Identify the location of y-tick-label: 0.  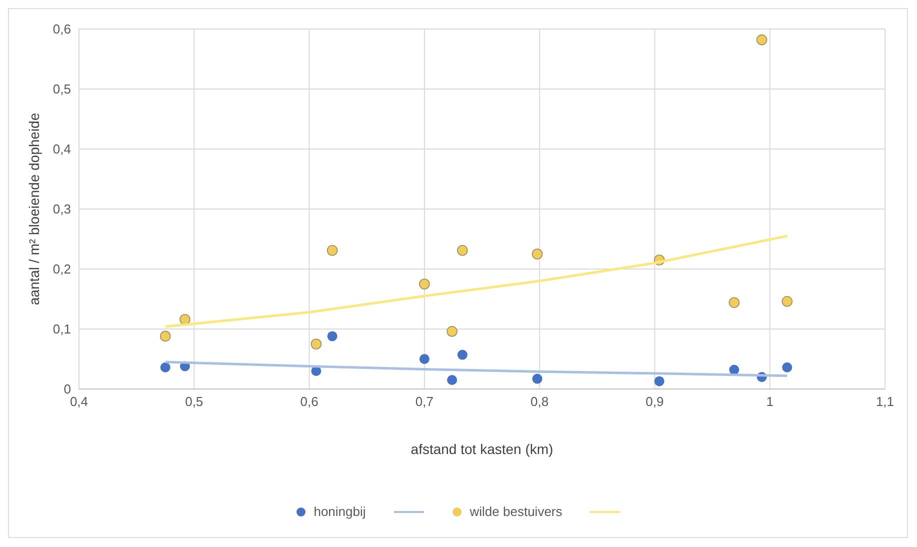
(67, 389).